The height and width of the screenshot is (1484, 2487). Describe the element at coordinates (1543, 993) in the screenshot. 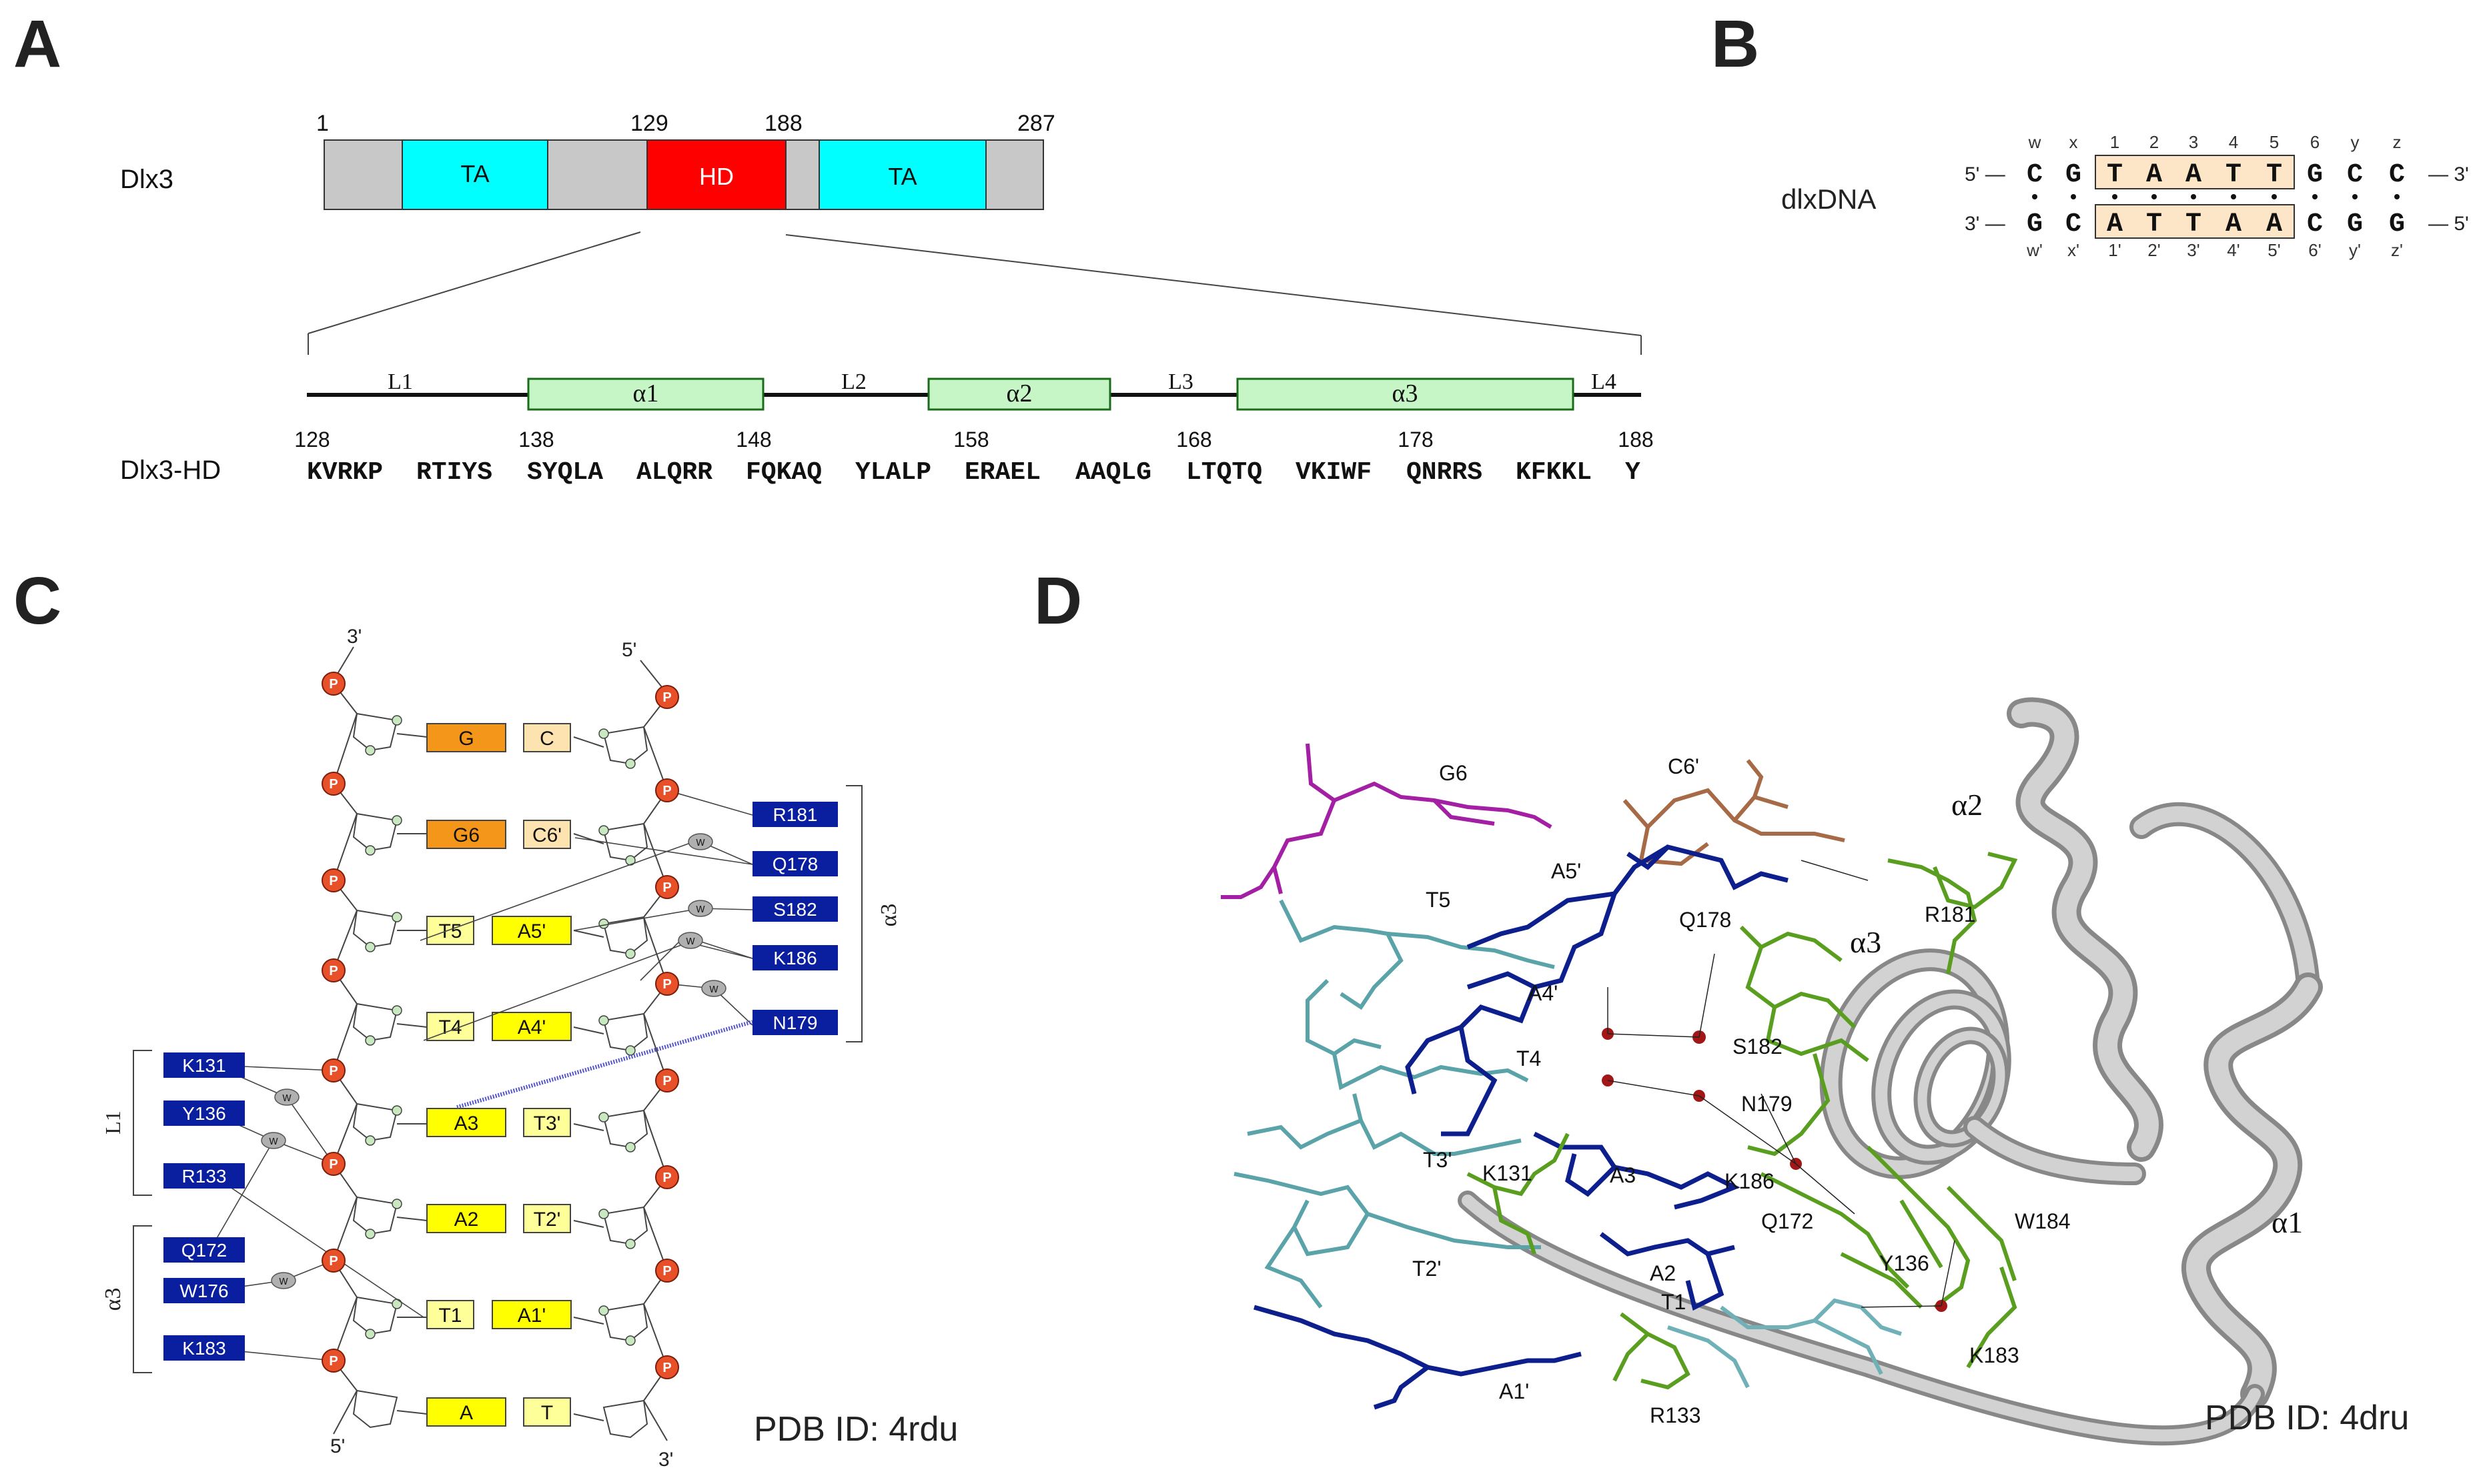

I see `label-a4prime: A4'` at that location.